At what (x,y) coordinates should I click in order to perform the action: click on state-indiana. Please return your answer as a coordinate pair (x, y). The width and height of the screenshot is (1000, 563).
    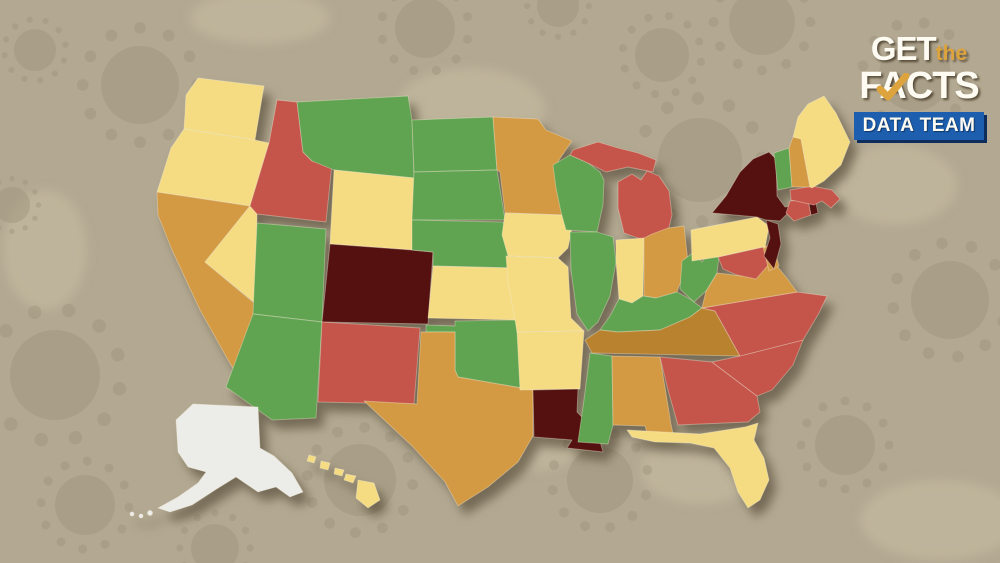
    Looking at the image, I should click on (630, 270).